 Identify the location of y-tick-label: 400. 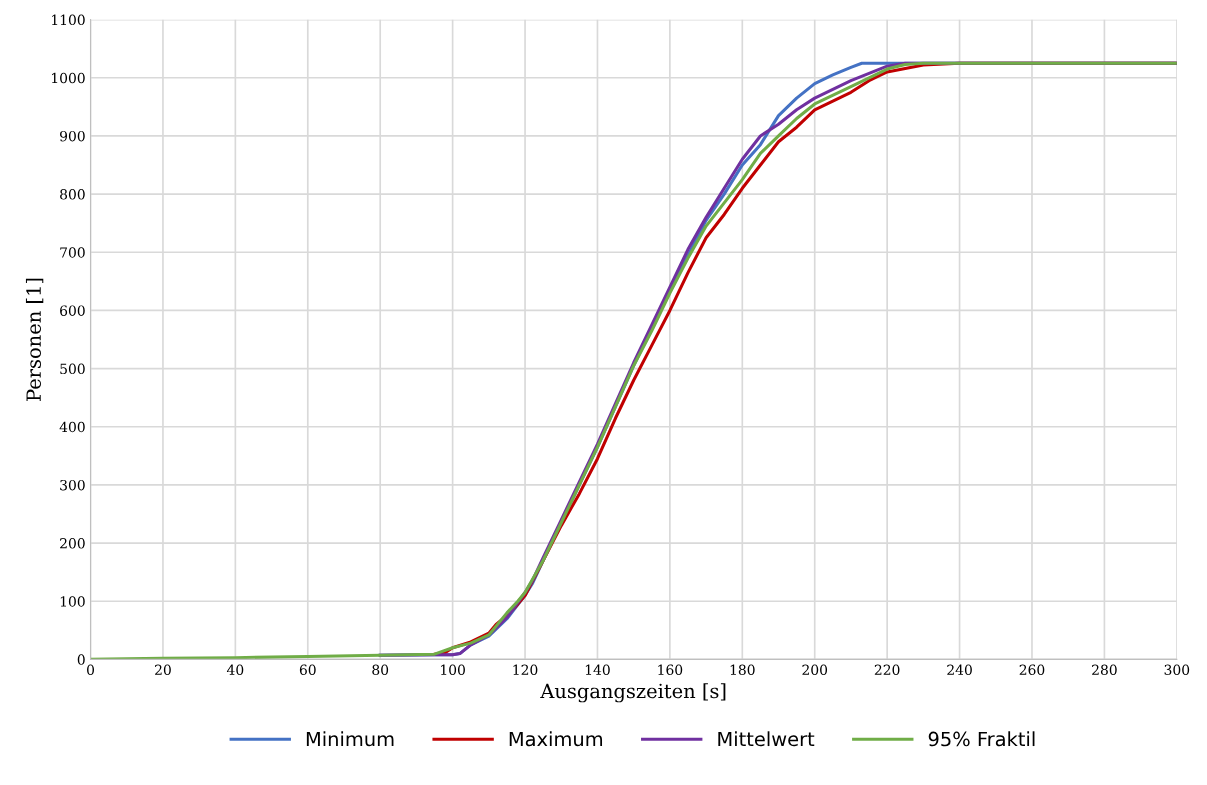
(72, 427).